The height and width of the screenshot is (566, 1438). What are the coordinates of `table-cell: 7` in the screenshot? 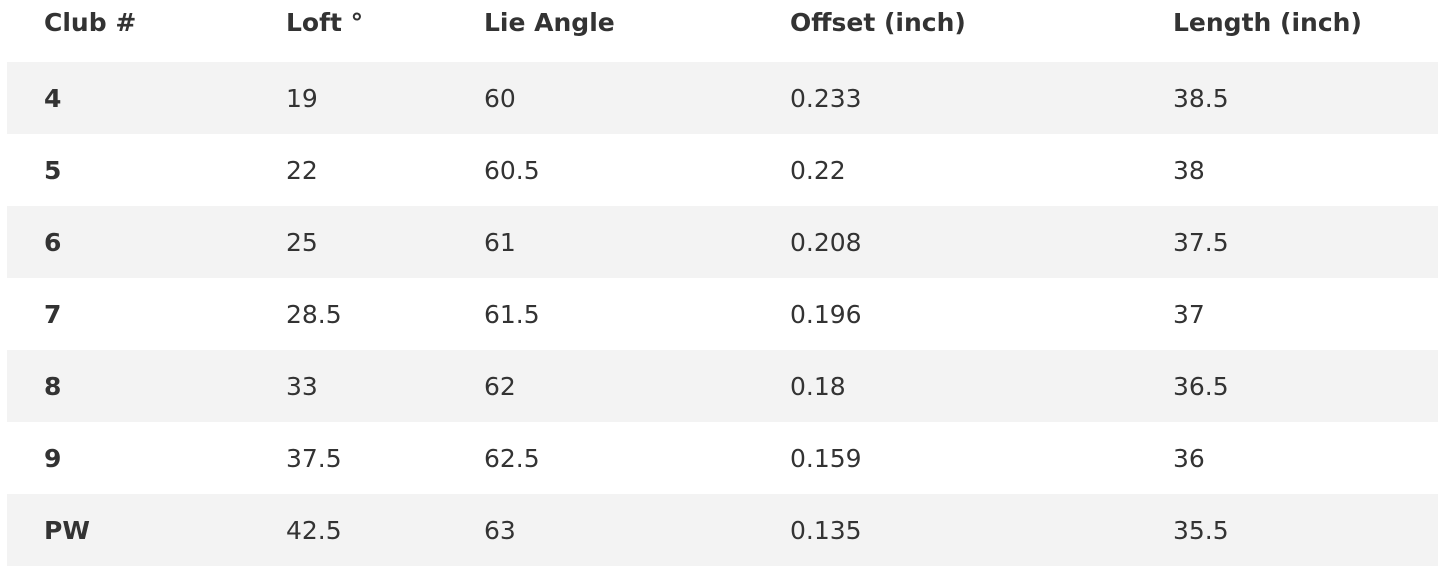 It's located at (53, 314).